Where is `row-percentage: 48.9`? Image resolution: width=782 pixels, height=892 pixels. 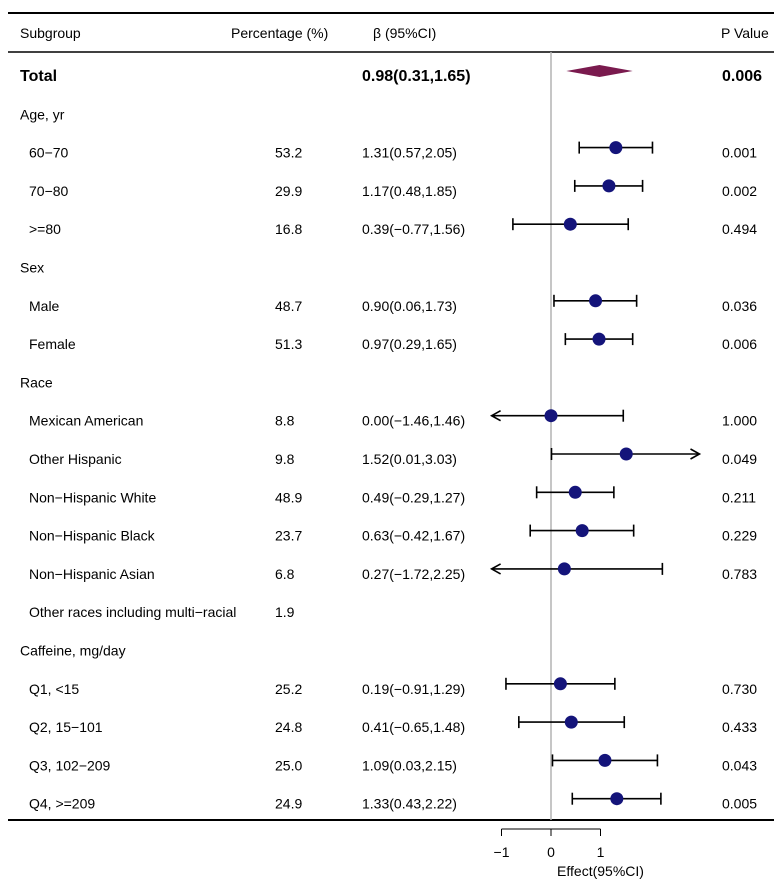
row-percentage: 48.9 is located at coordinates (288, 497).